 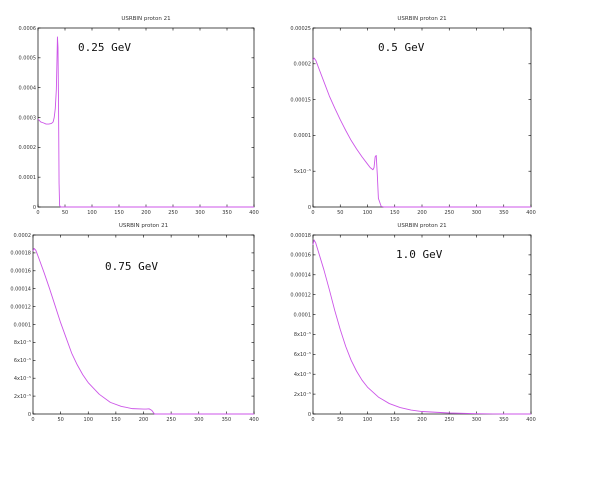 What do you see at coordinates (28, 29) in the screenshot?
I see `y-tick-label: 0.0006` at bounding box center [28, 29].